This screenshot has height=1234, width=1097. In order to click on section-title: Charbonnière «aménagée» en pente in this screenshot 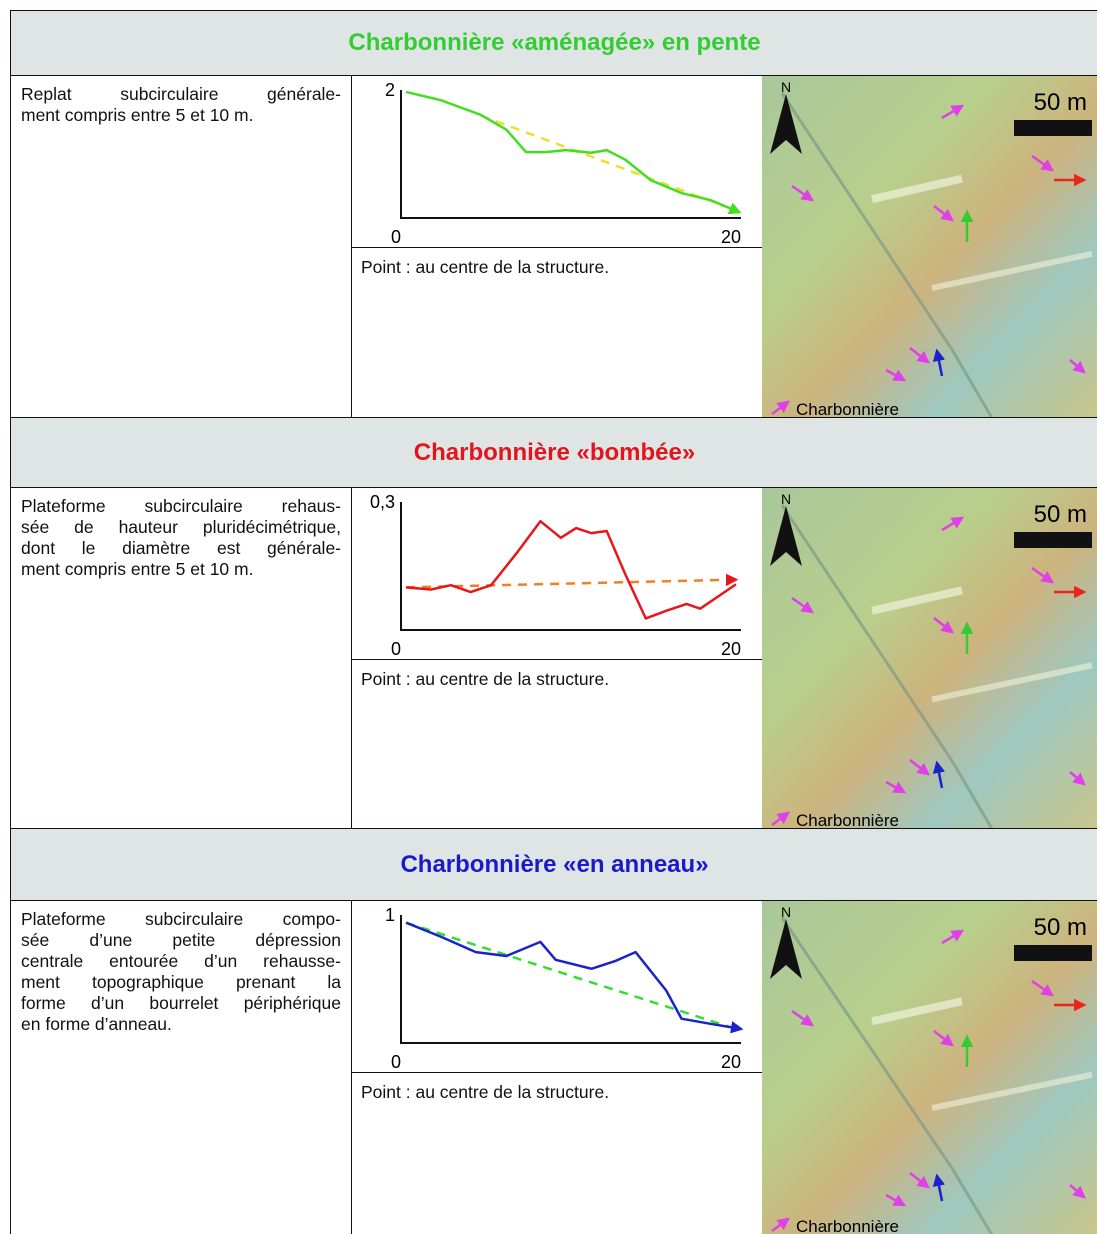, I will do `click(553, 43)`.